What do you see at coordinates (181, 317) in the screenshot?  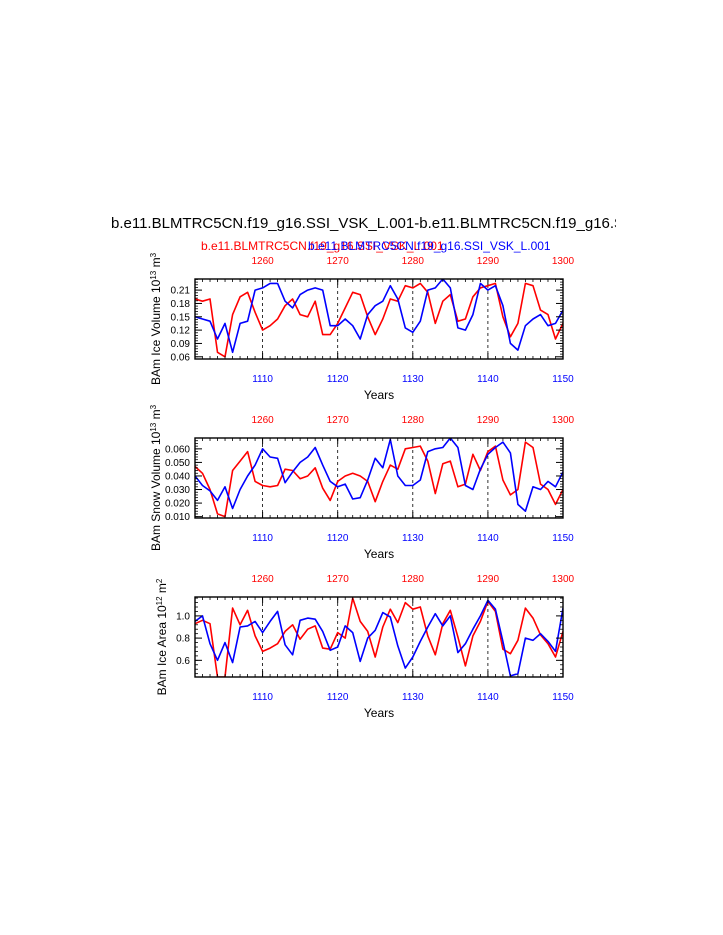 I see `y-tick-label: 0.15` at bounding box center [181, 317].